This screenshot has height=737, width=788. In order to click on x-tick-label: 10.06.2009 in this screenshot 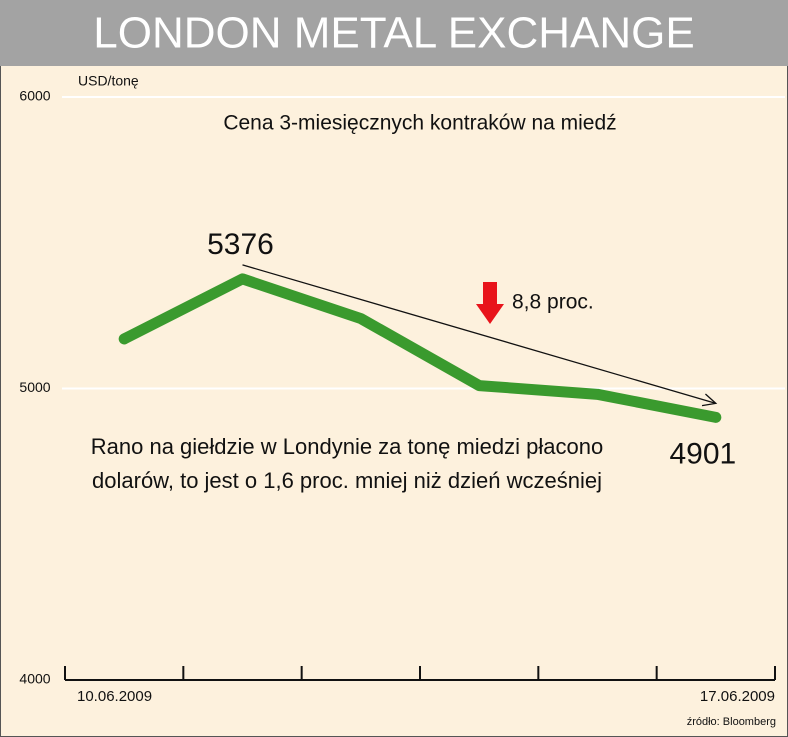, I will do `click(114, 696)`.